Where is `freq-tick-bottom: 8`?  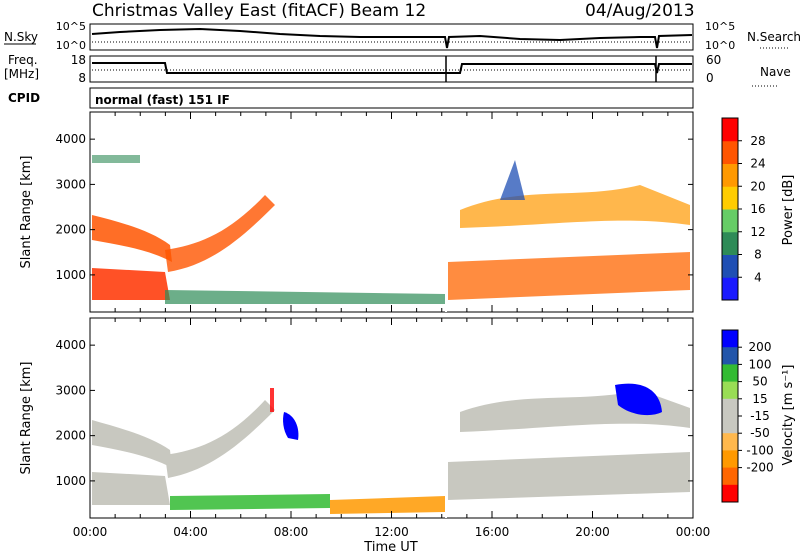 freq-tick-bottom: 8 is located at coordinates (82, 78).